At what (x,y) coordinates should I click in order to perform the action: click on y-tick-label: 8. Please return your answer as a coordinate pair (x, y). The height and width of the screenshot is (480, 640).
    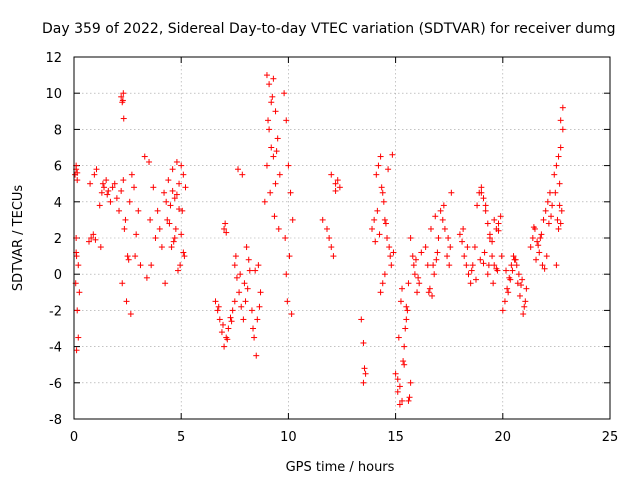
    Looking at the image, I should click on (58, 130).